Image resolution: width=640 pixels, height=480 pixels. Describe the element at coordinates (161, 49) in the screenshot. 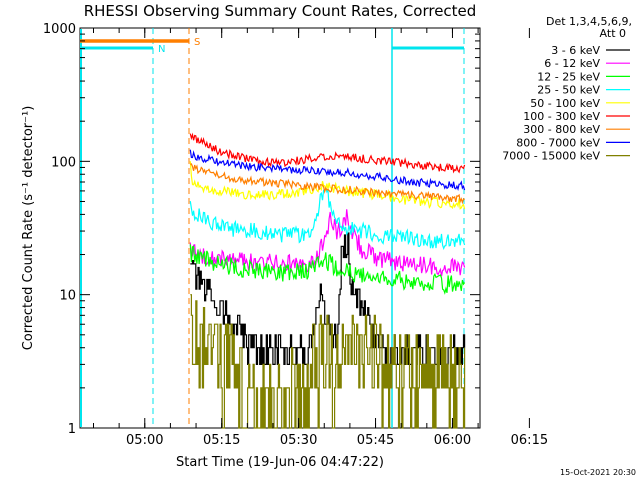

I see `night-marker-label: N` at that location.